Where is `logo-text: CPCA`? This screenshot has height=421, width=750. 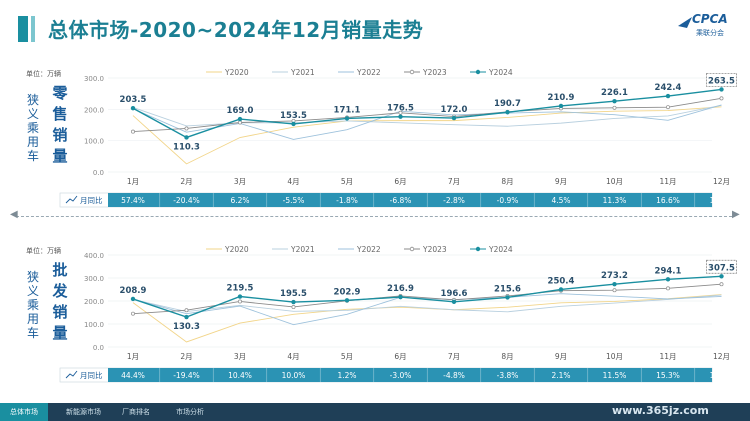
logo-text: CPCA is located at coordinates (710, 19).